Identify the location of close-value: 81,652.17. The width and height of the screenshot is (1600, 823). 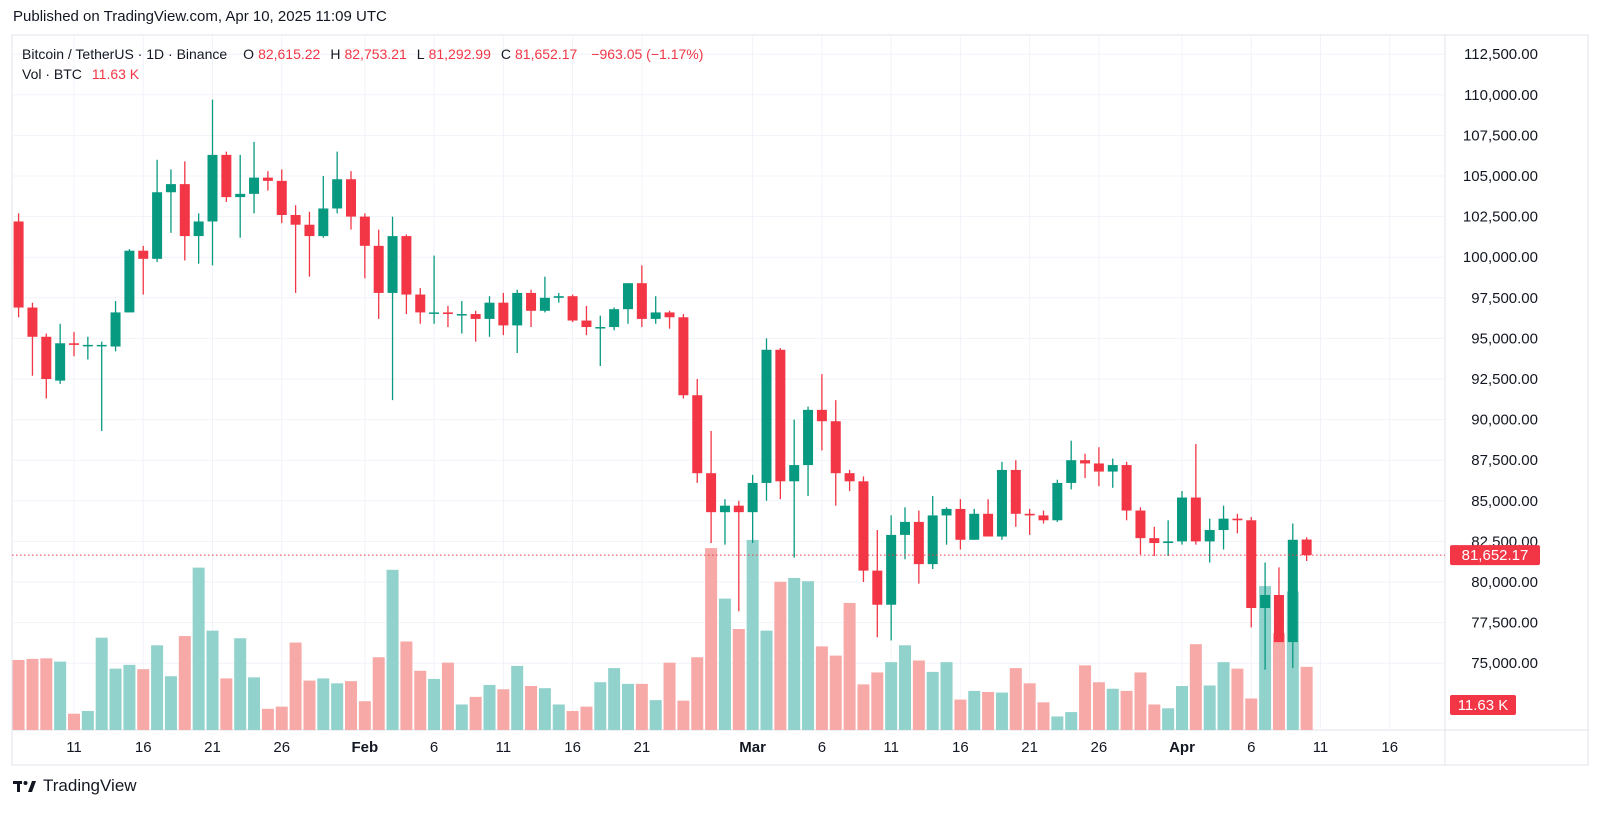
(546, 54).